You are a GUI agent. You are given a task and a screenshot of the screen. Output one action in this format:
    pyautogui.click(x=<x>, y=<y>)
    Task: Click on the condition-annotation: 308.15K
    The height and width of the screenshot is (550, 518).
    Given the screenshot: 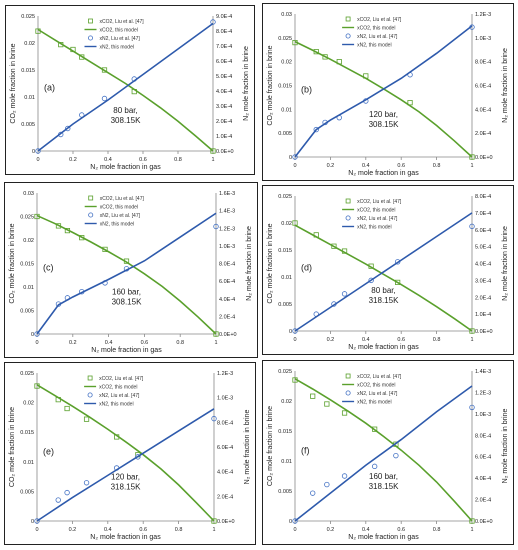 What is the action you would take?
    pyautogui.click(x=384, y=124)
    